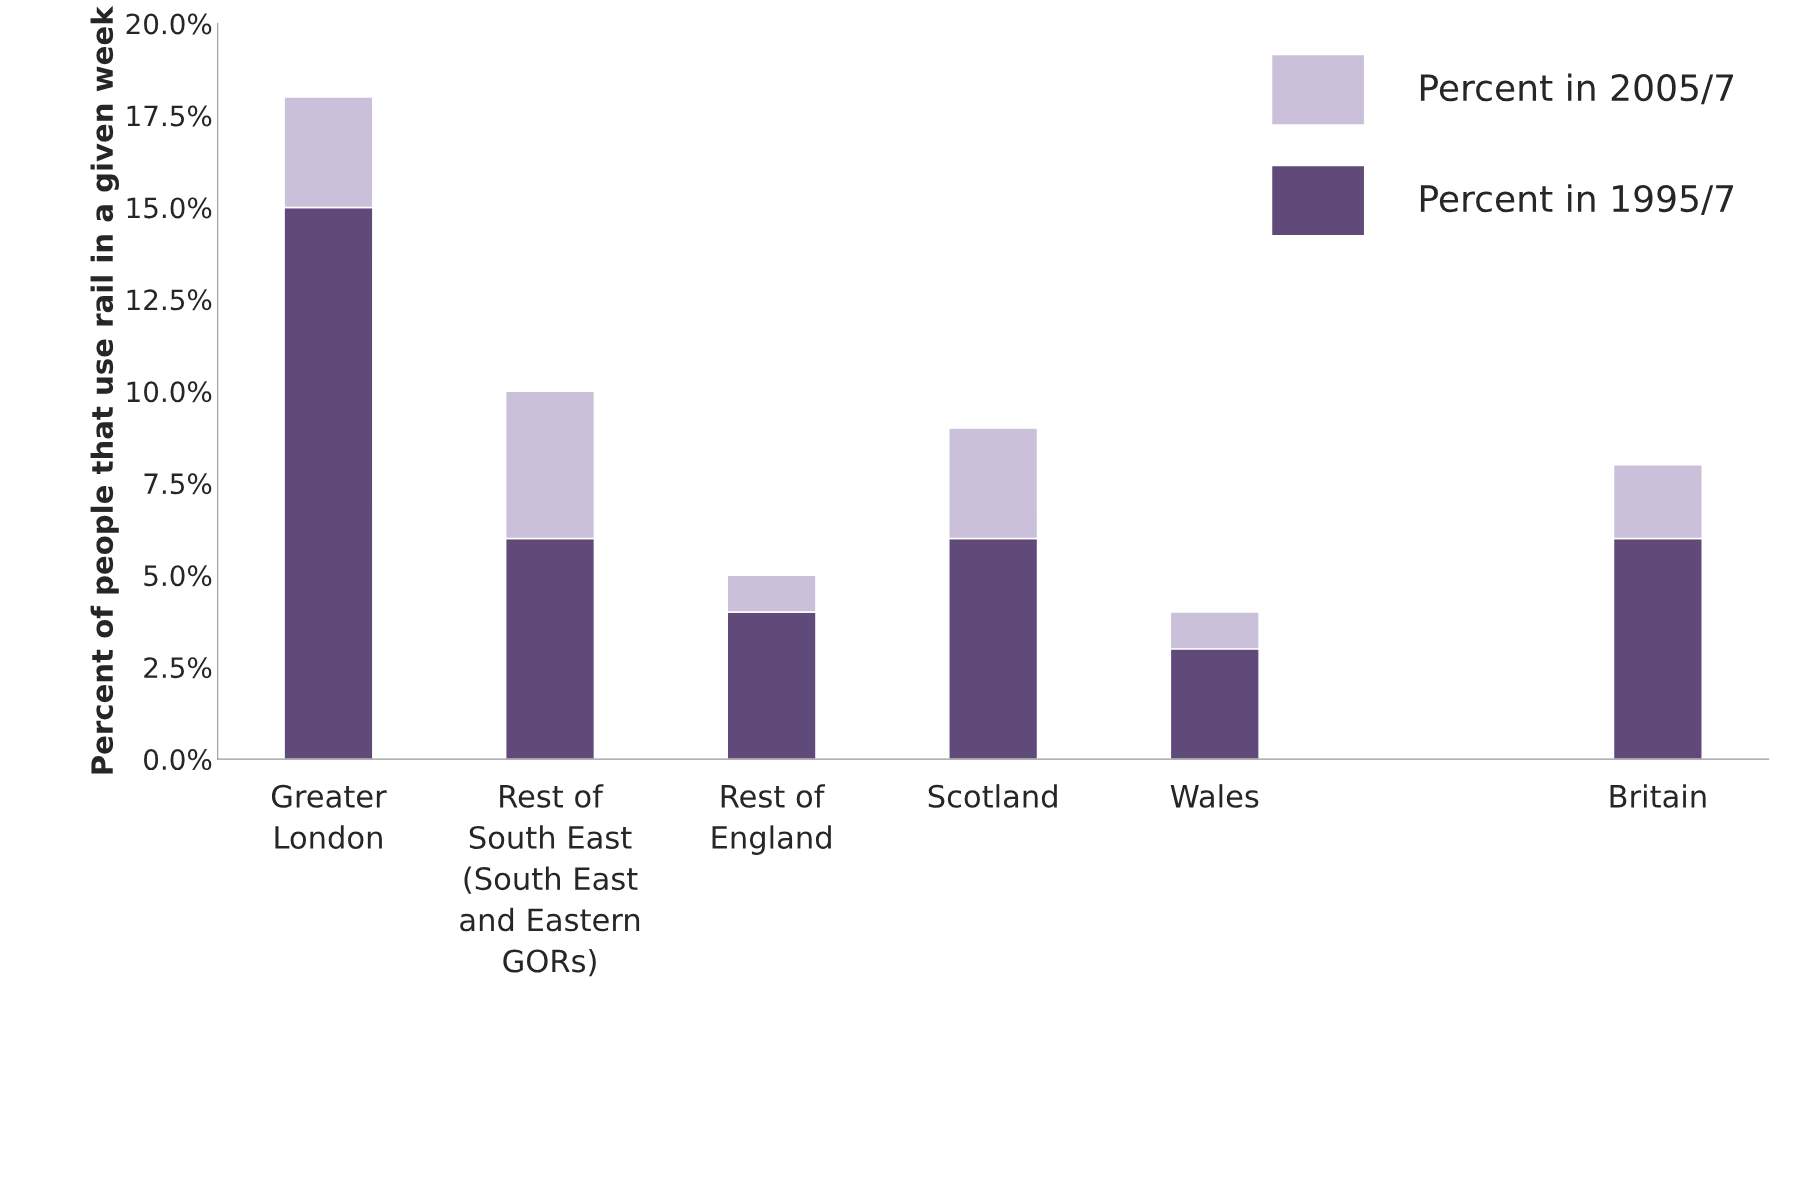 The width and height of the screenshot is (1814, 1177). Describe the element at coordinates (992, 796) in the screenshot. I see `x-tick-label: Scotland` at that location.